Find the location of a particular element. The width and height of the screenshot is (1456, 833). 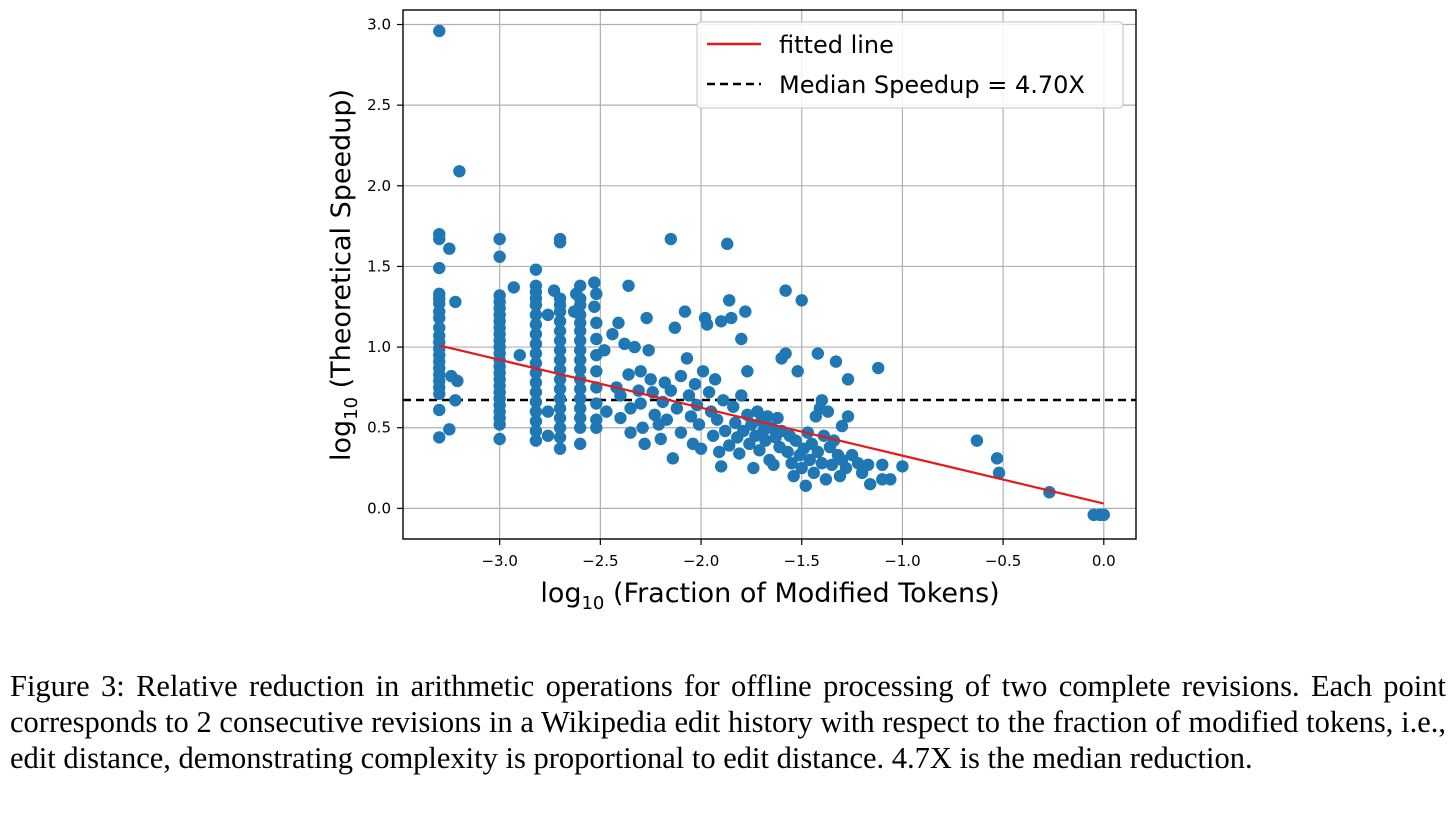

x-tick-label: −1.5 is located at coordinates (802, 561).